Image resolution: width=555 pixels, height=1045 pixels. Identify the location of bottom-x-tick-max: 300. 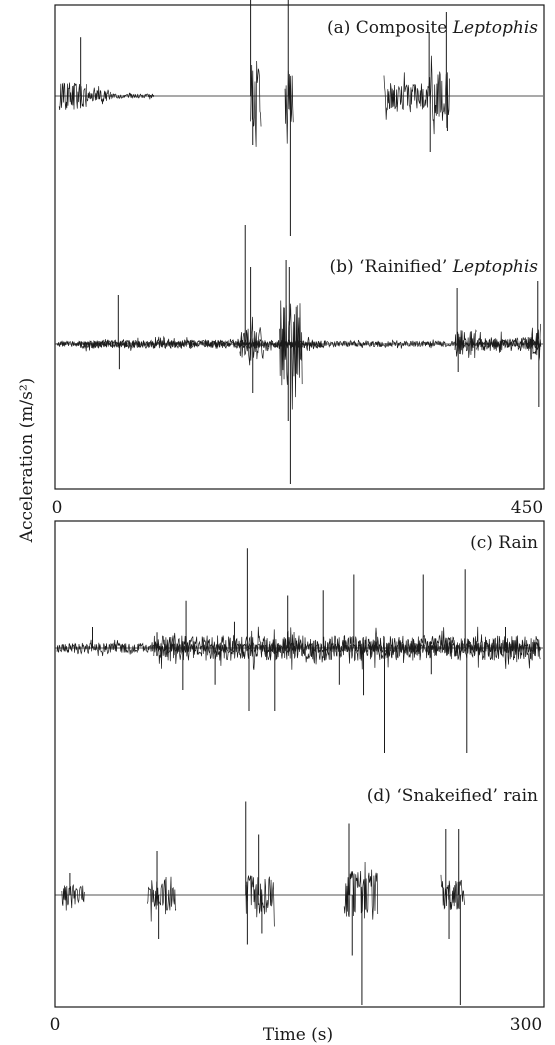
(526, 1025).